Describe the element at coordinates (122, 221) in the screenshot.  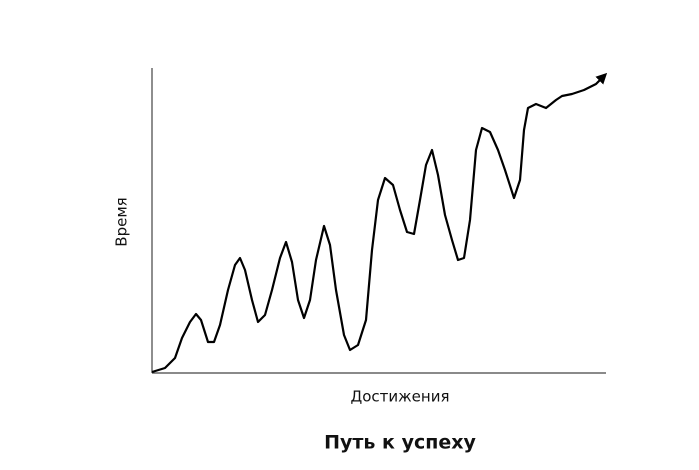
I see `y-axis-label: Время` at that location.